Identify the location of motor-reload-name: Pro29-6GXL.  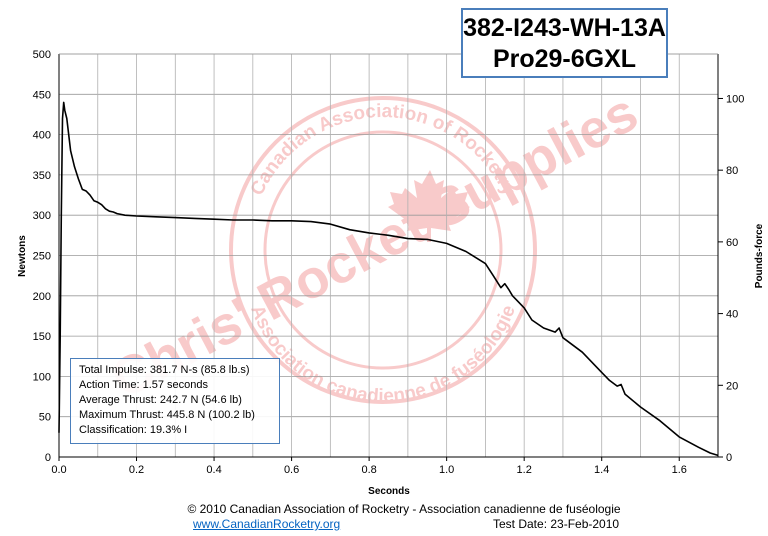
(564, 59).